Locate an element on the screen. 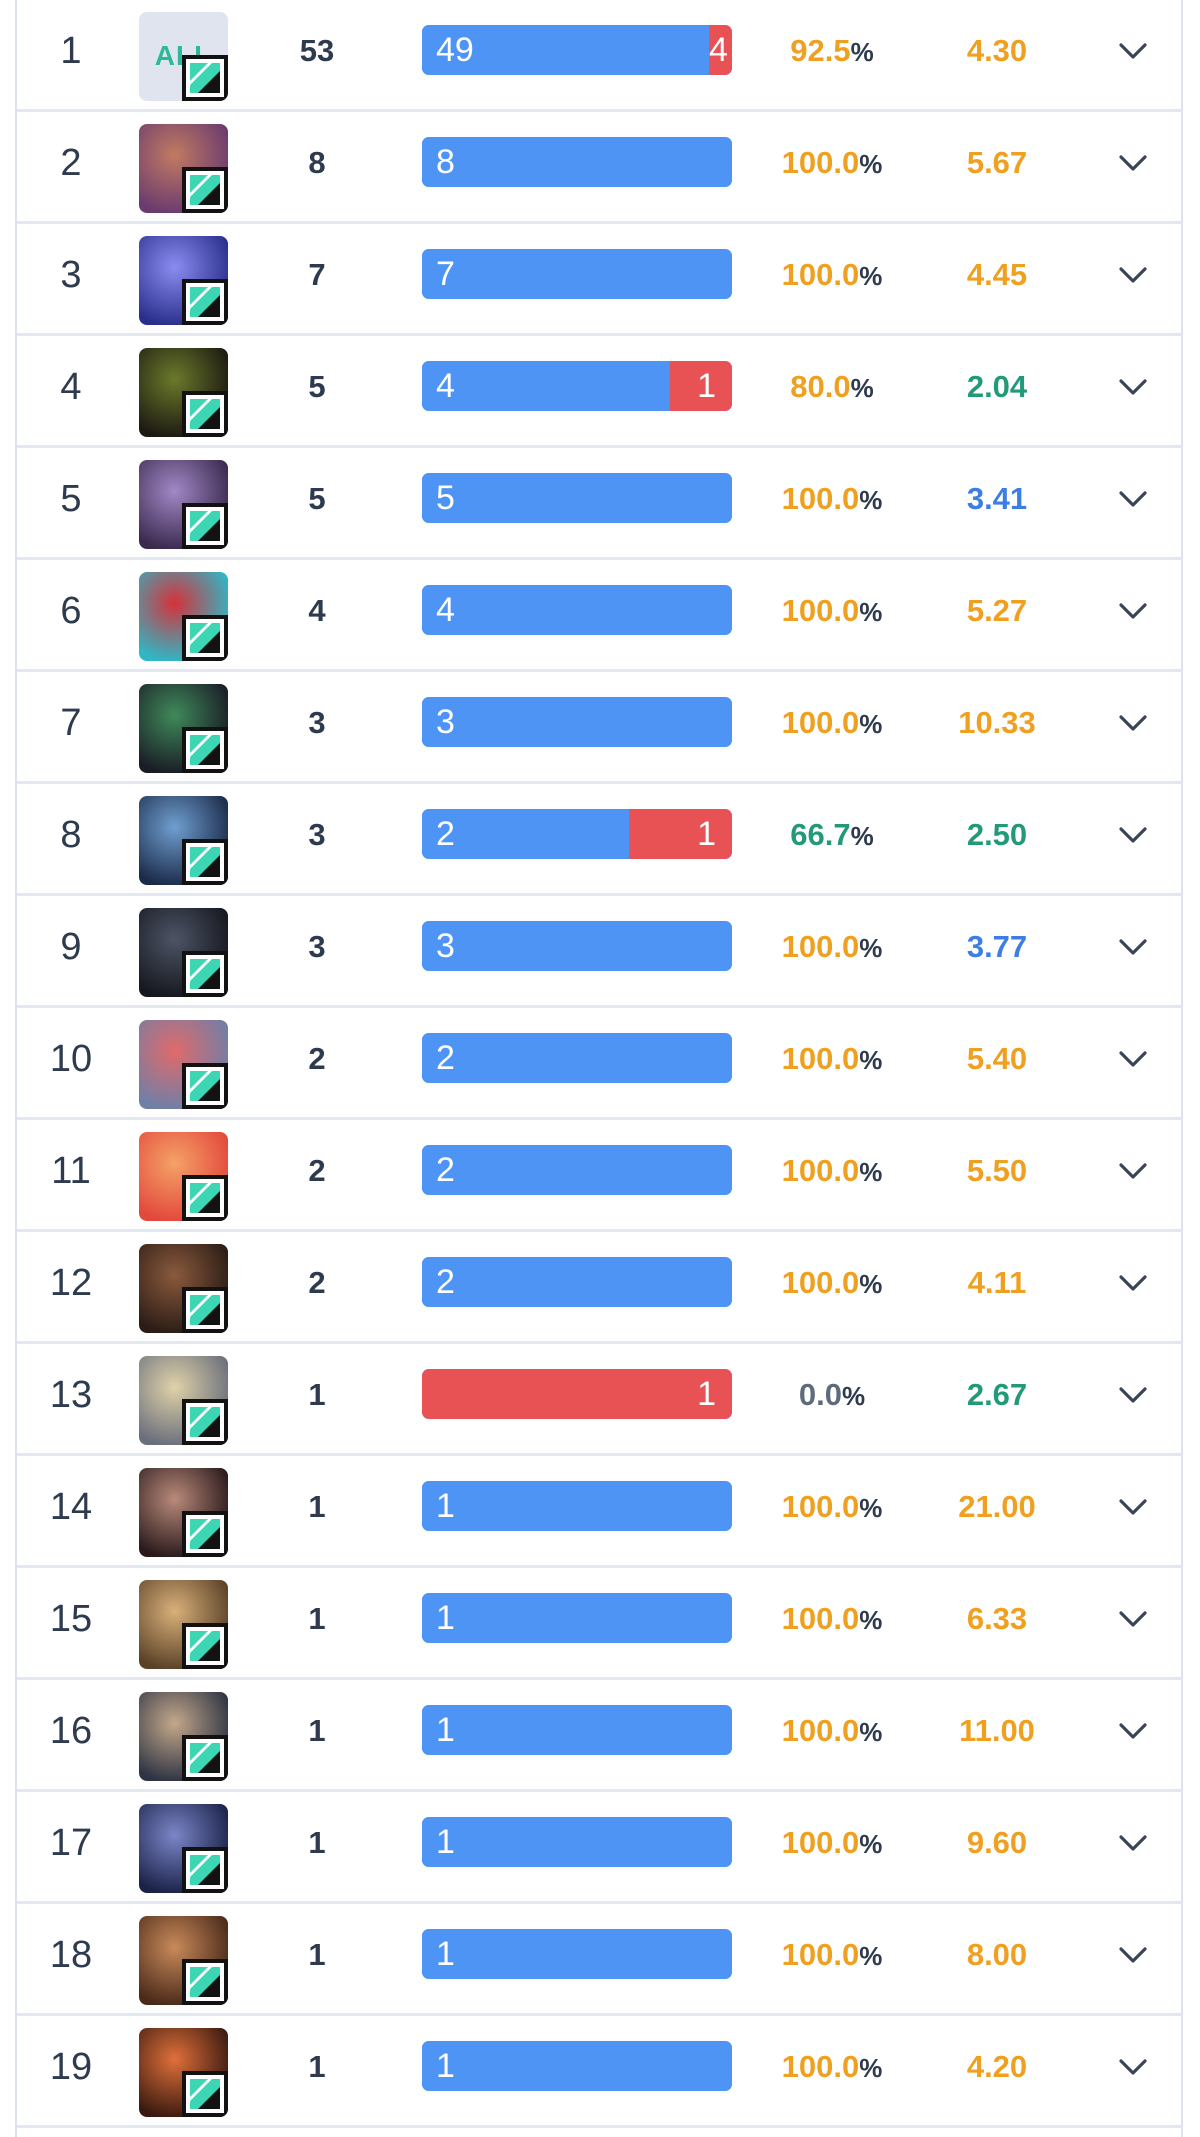  table-row: 7 3 3 100.0% 10.33 is located at coordinates (599, 728).